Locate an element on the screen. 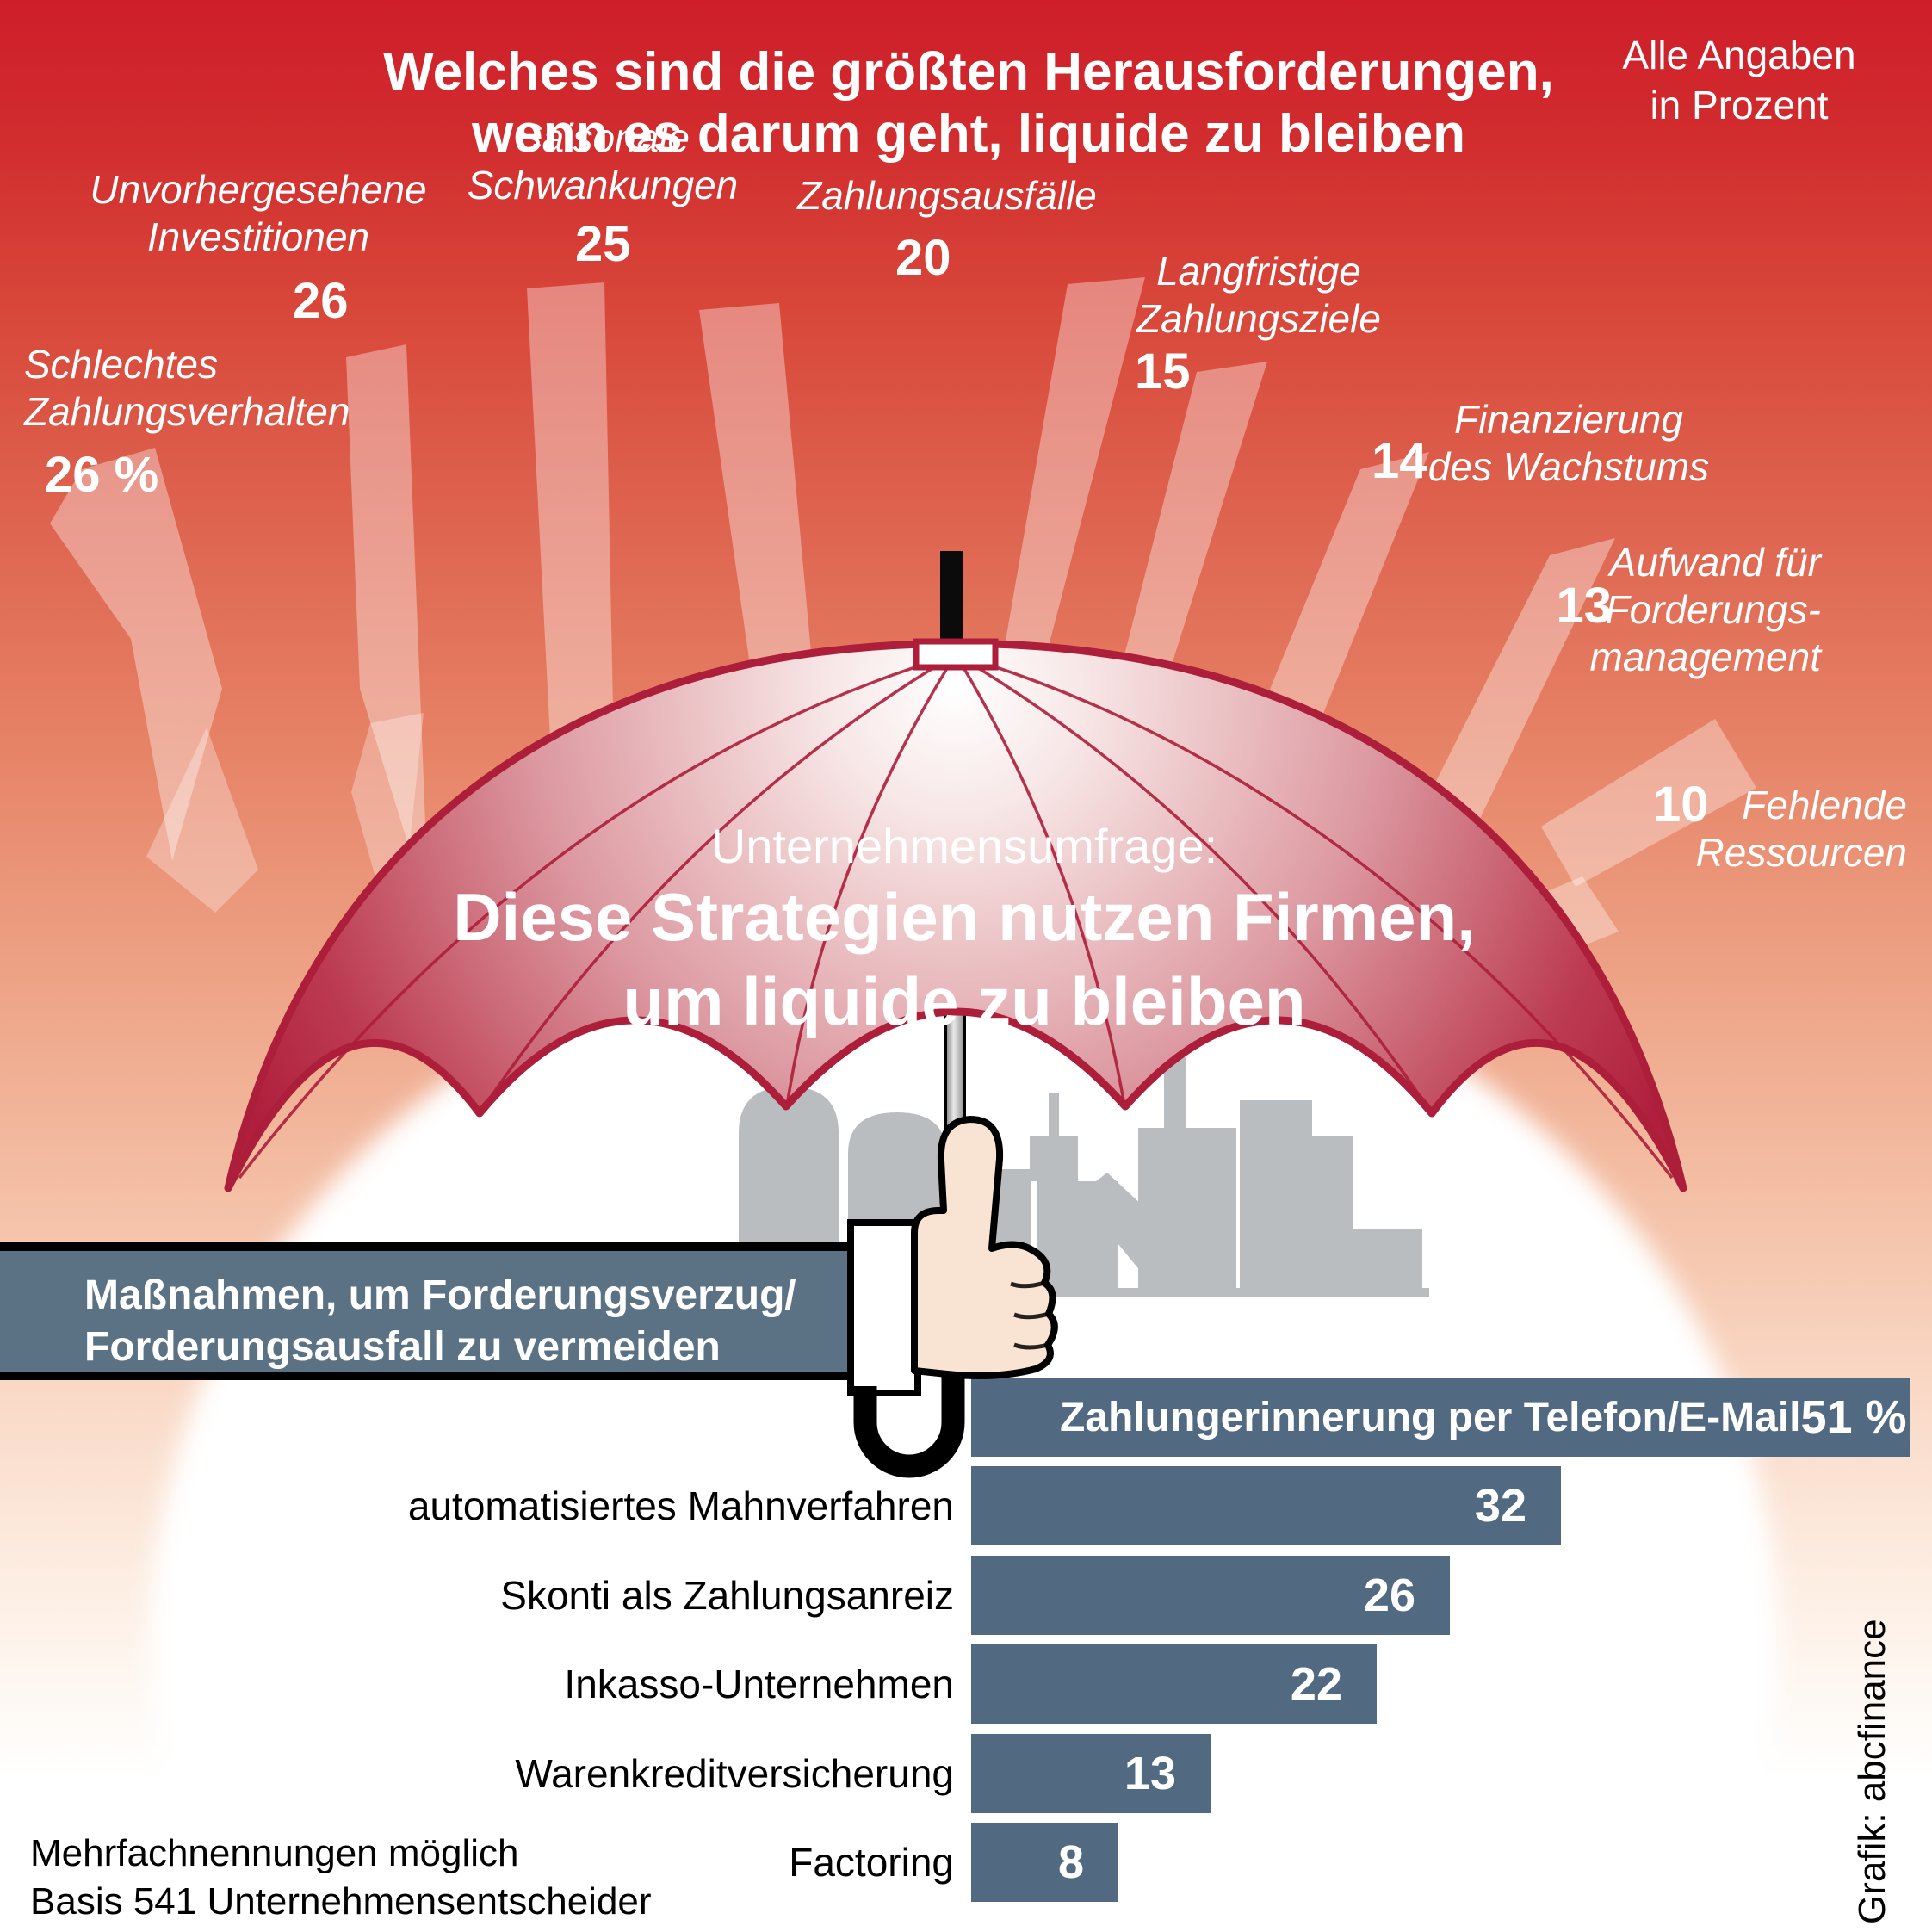 This screenshot has height=1932, width=1932. umbrella-headline-2: um liquide zu bleiben is located at coordinates (964, 1001).